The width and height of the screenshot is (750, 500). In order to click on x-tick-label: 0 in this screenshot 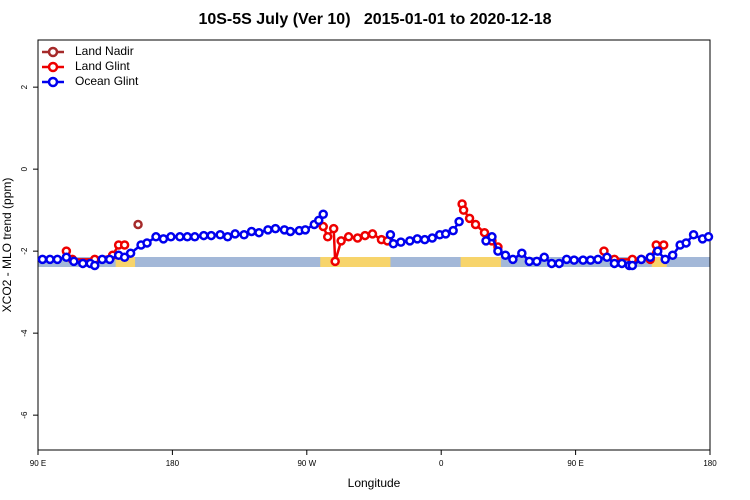, I will do `click(441, 463)`.